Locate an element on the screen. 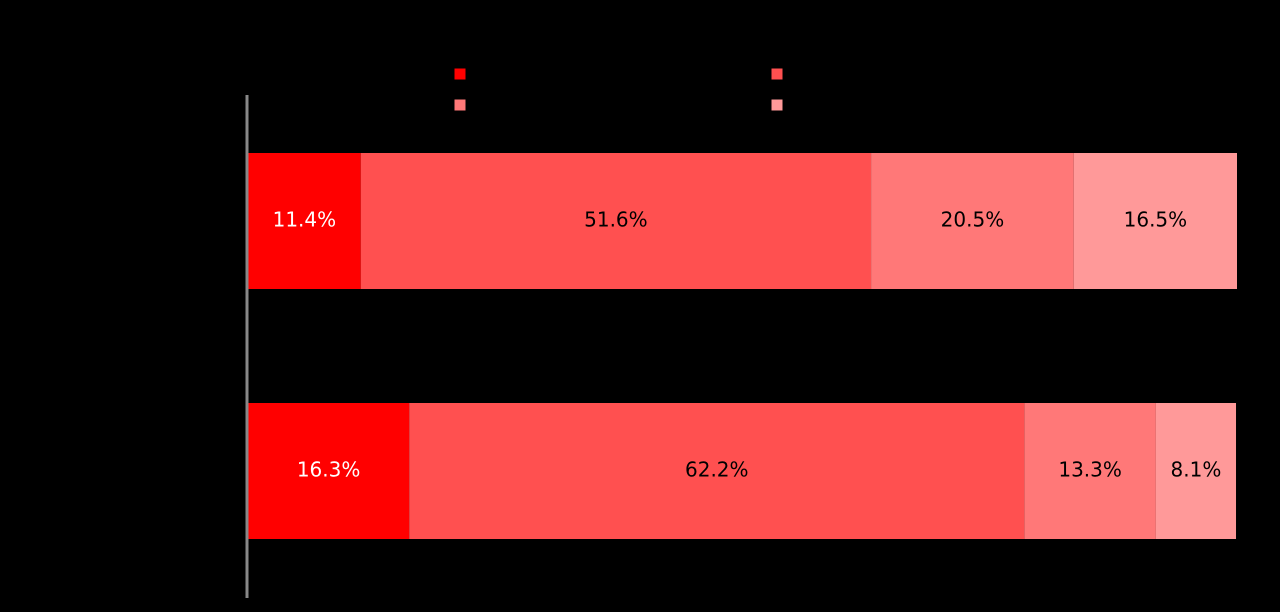 Image resolution: width=1280 pixels, height=612 pixels. data-label: 20.5% is located at coordinates (973, 220).